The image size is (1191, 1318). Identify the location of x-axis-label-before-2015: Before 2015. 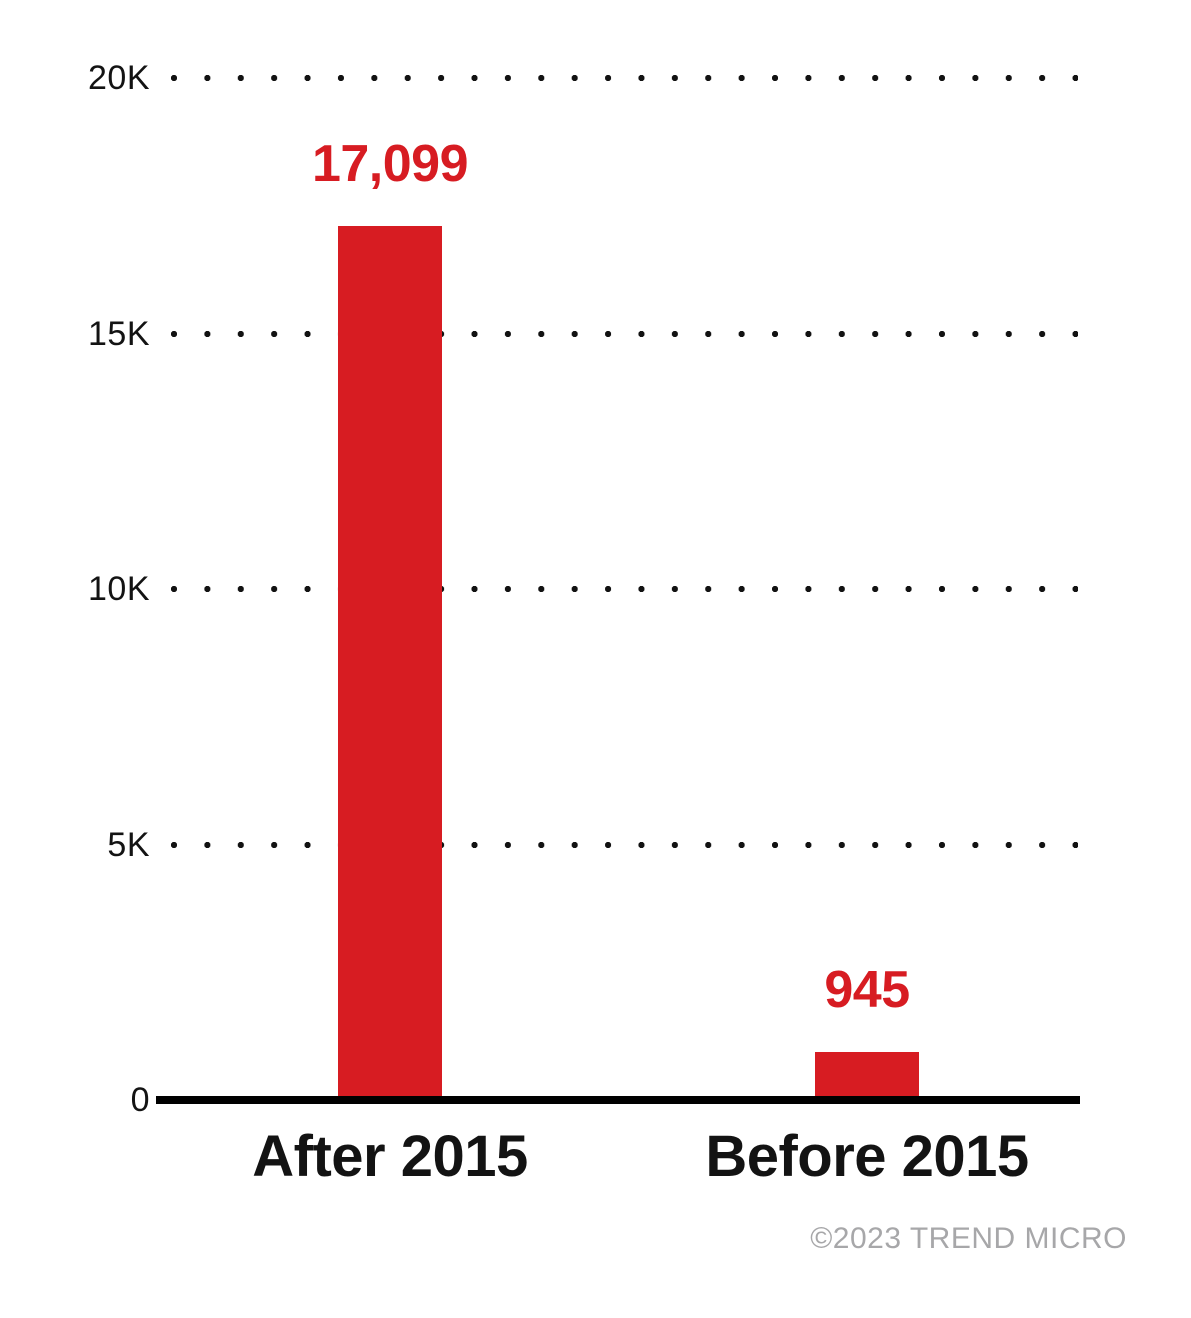
(867, 1156).